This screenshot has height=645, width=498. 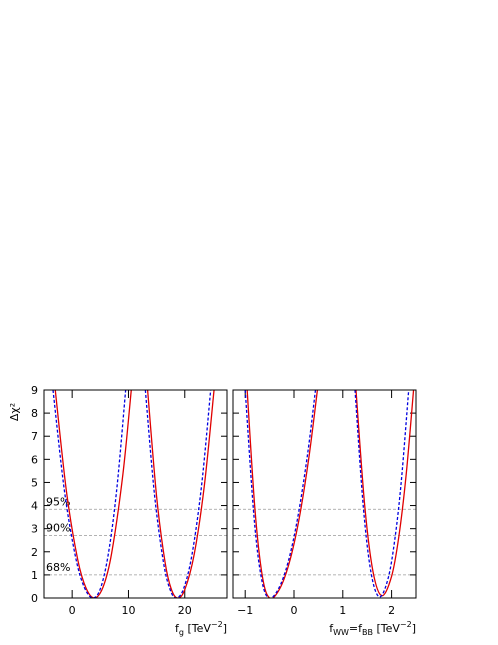 What do you see at coordinates (341, 632) in the screenshot?
I see `x-axis-label-part: WW` at bounding box center [341, 632].